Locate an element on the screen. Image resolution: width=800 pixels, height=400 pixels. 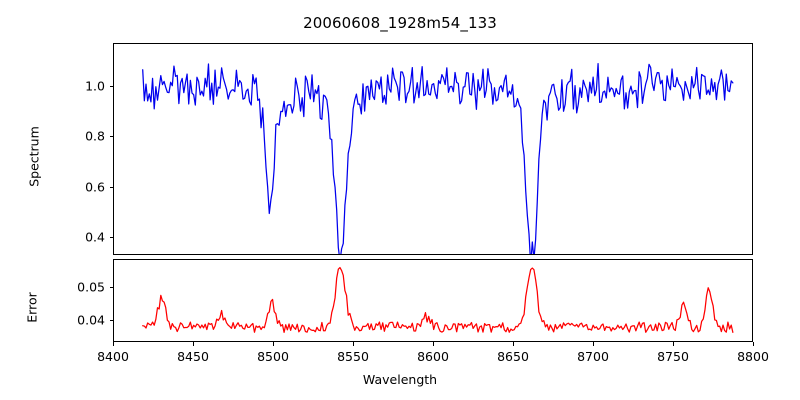
page-title: 20060608_1928m54_133 is located at coordinates (400, 23).